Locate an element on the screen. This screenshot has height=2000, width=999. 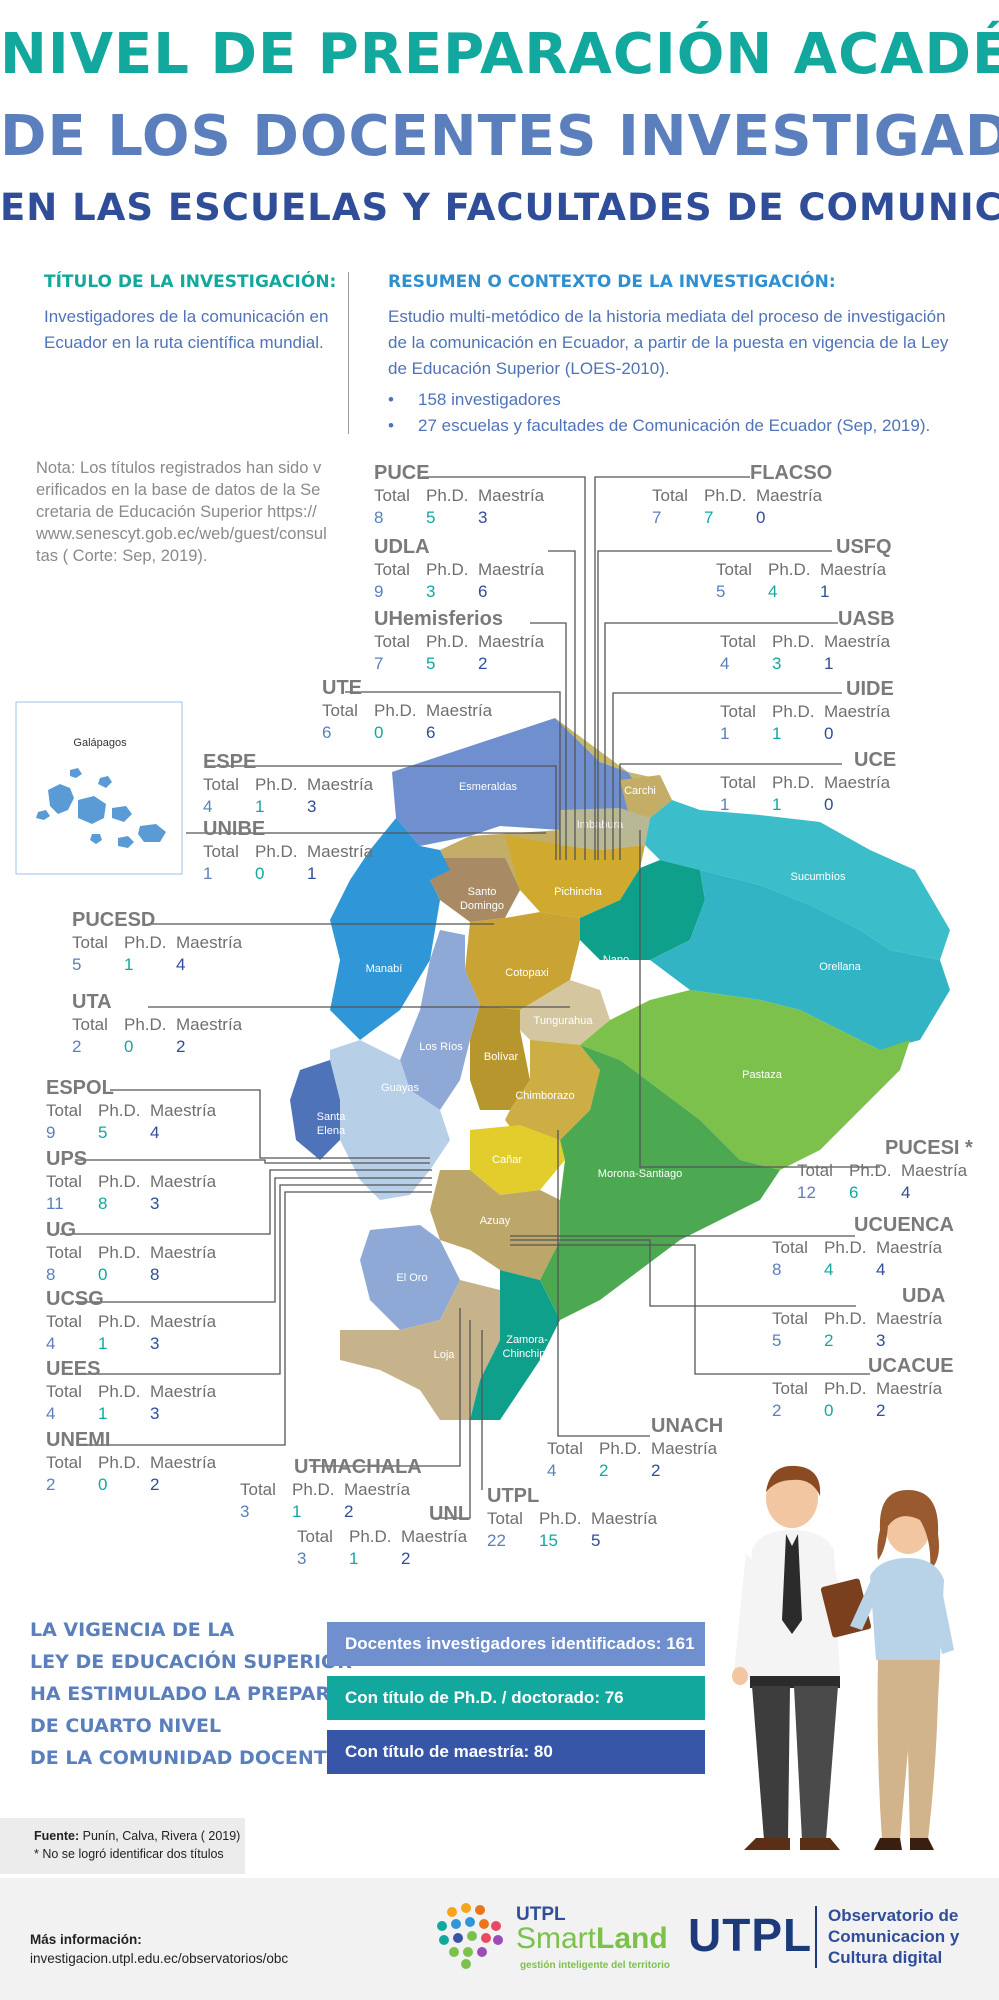
institution-name: UCACUE is located at coordinates (911, 1366).